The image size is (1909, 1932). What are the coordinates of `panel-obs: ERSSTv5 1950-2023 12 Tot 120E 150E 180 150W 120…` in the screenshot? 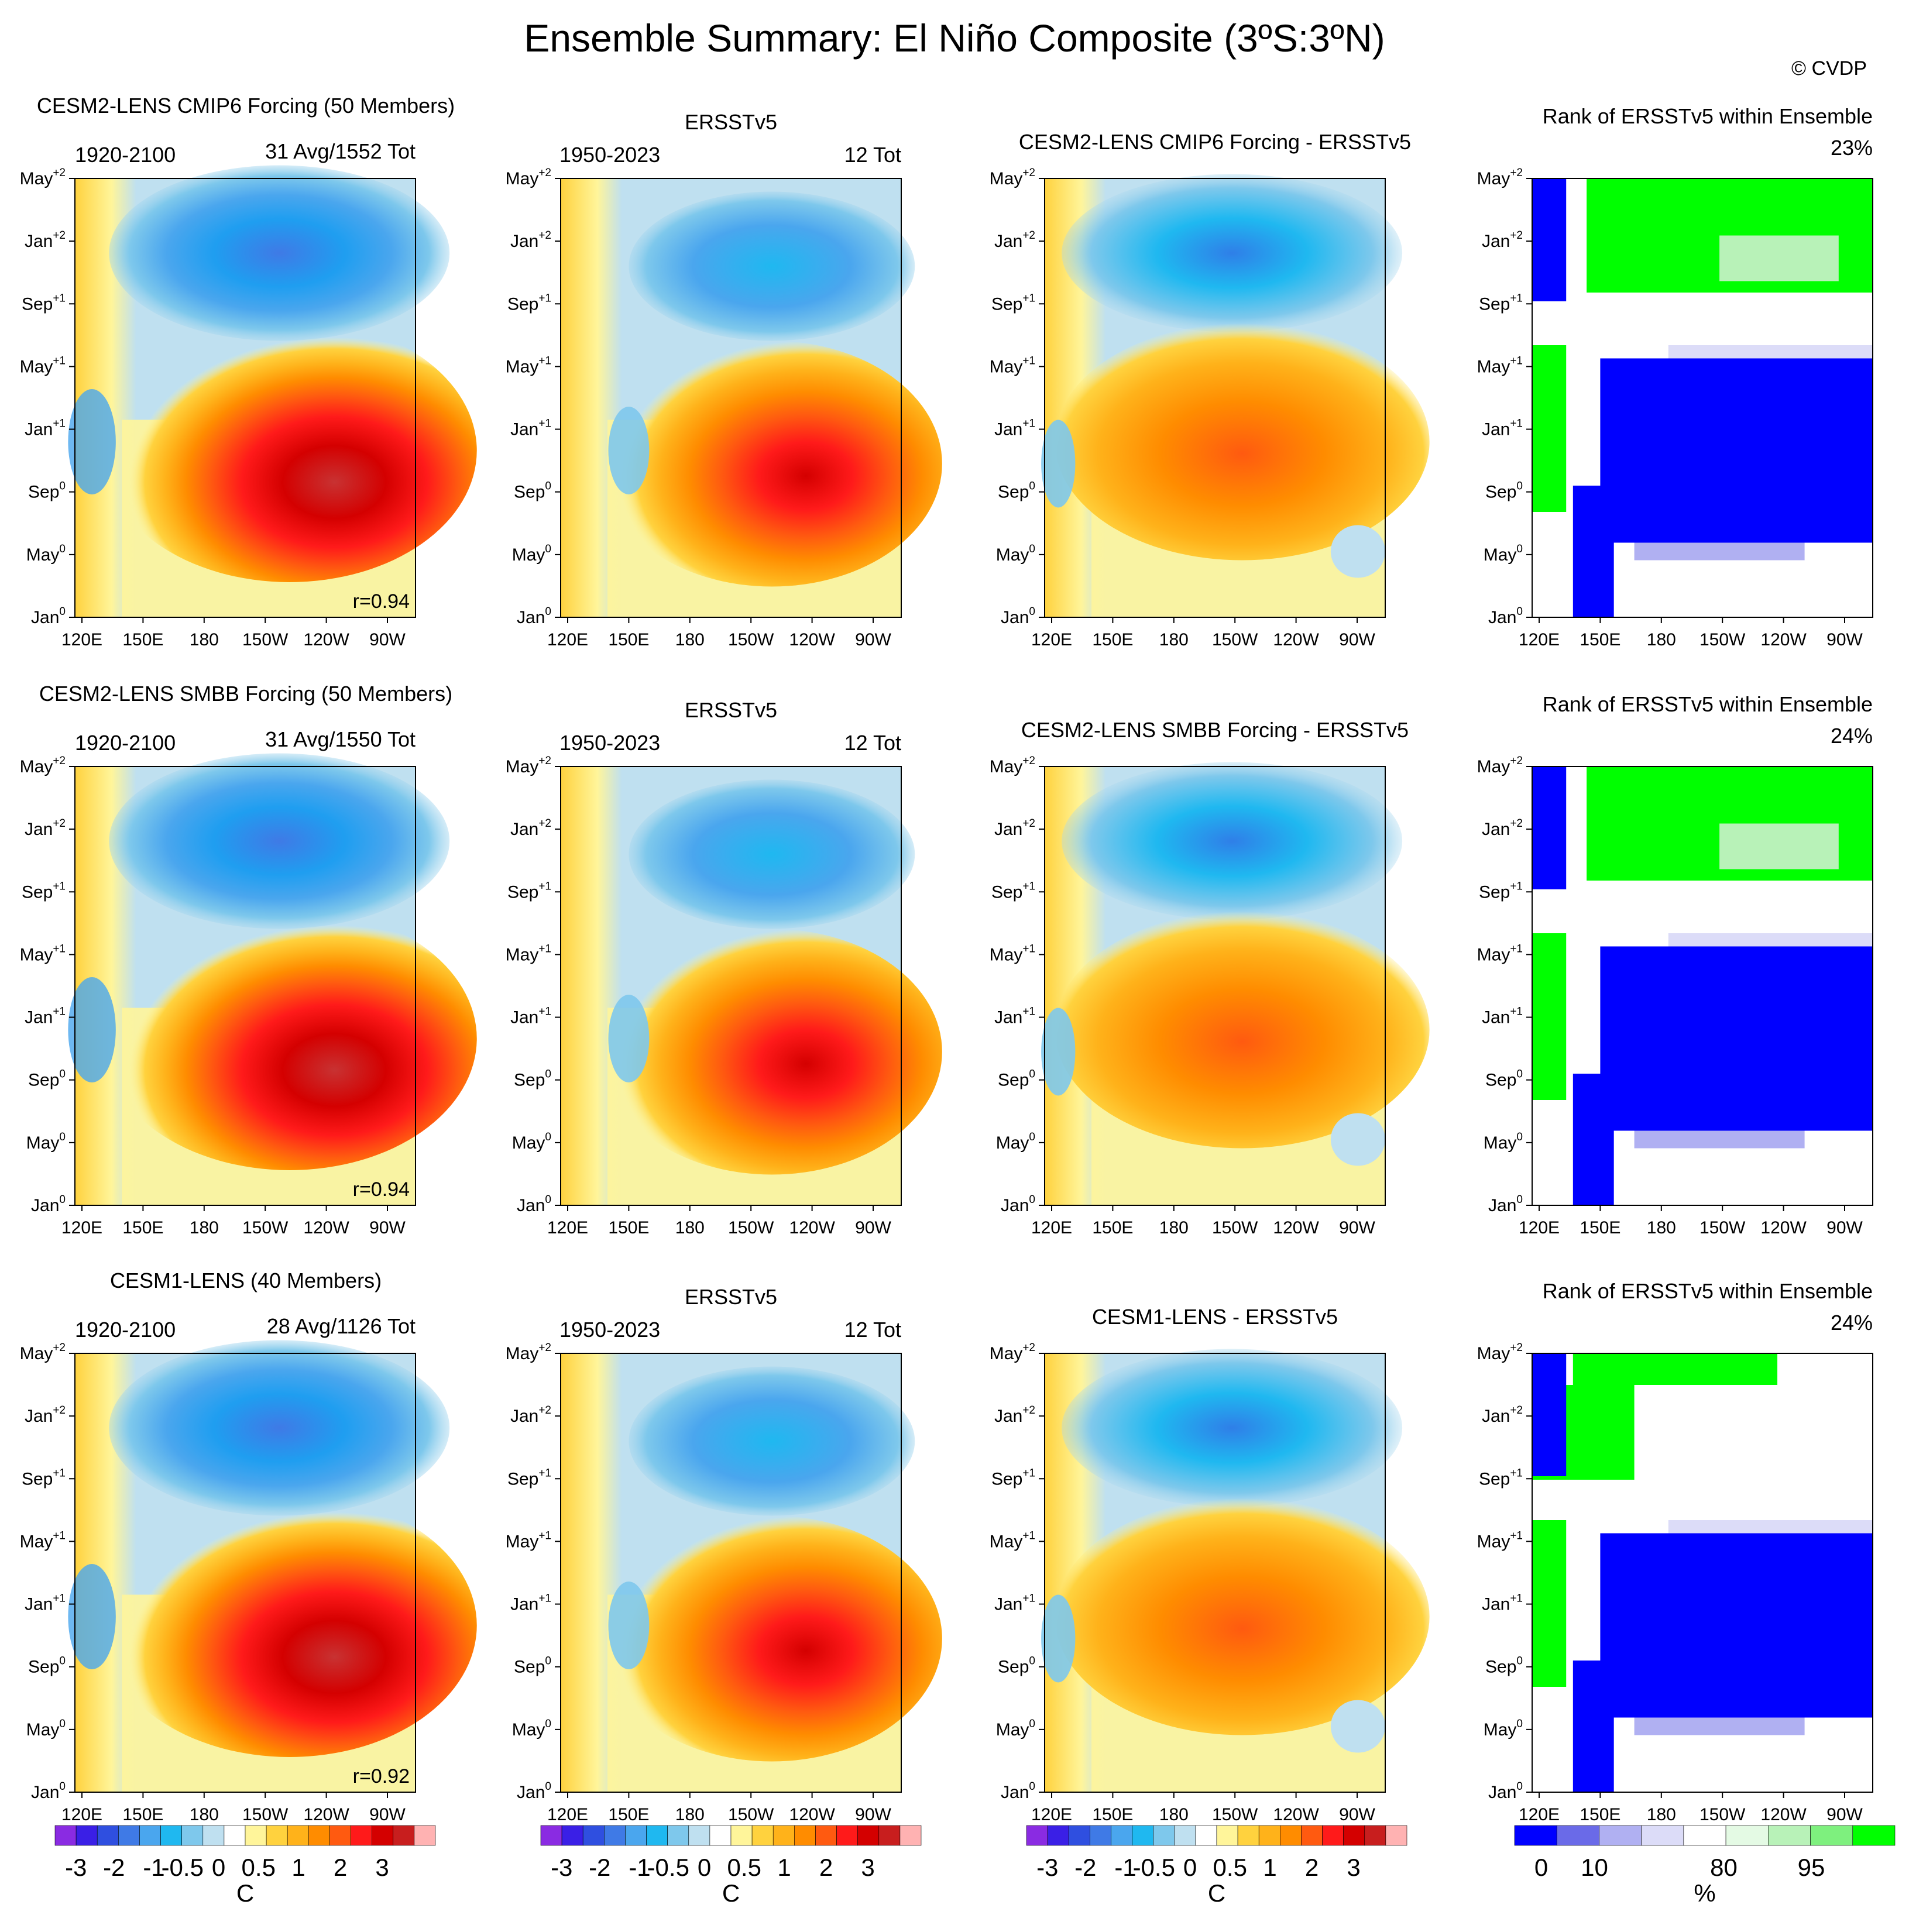 It's located at (724, 1554).